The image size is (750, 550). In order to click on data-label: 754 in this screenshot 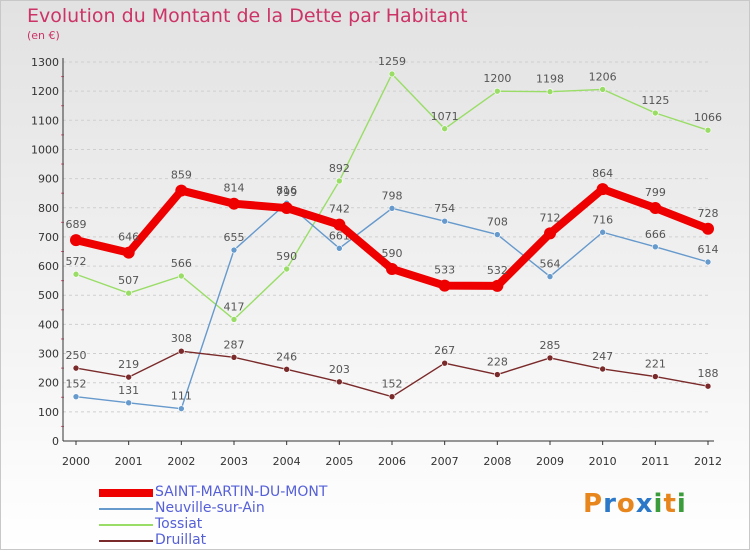, I will do `click(444, 208)`.